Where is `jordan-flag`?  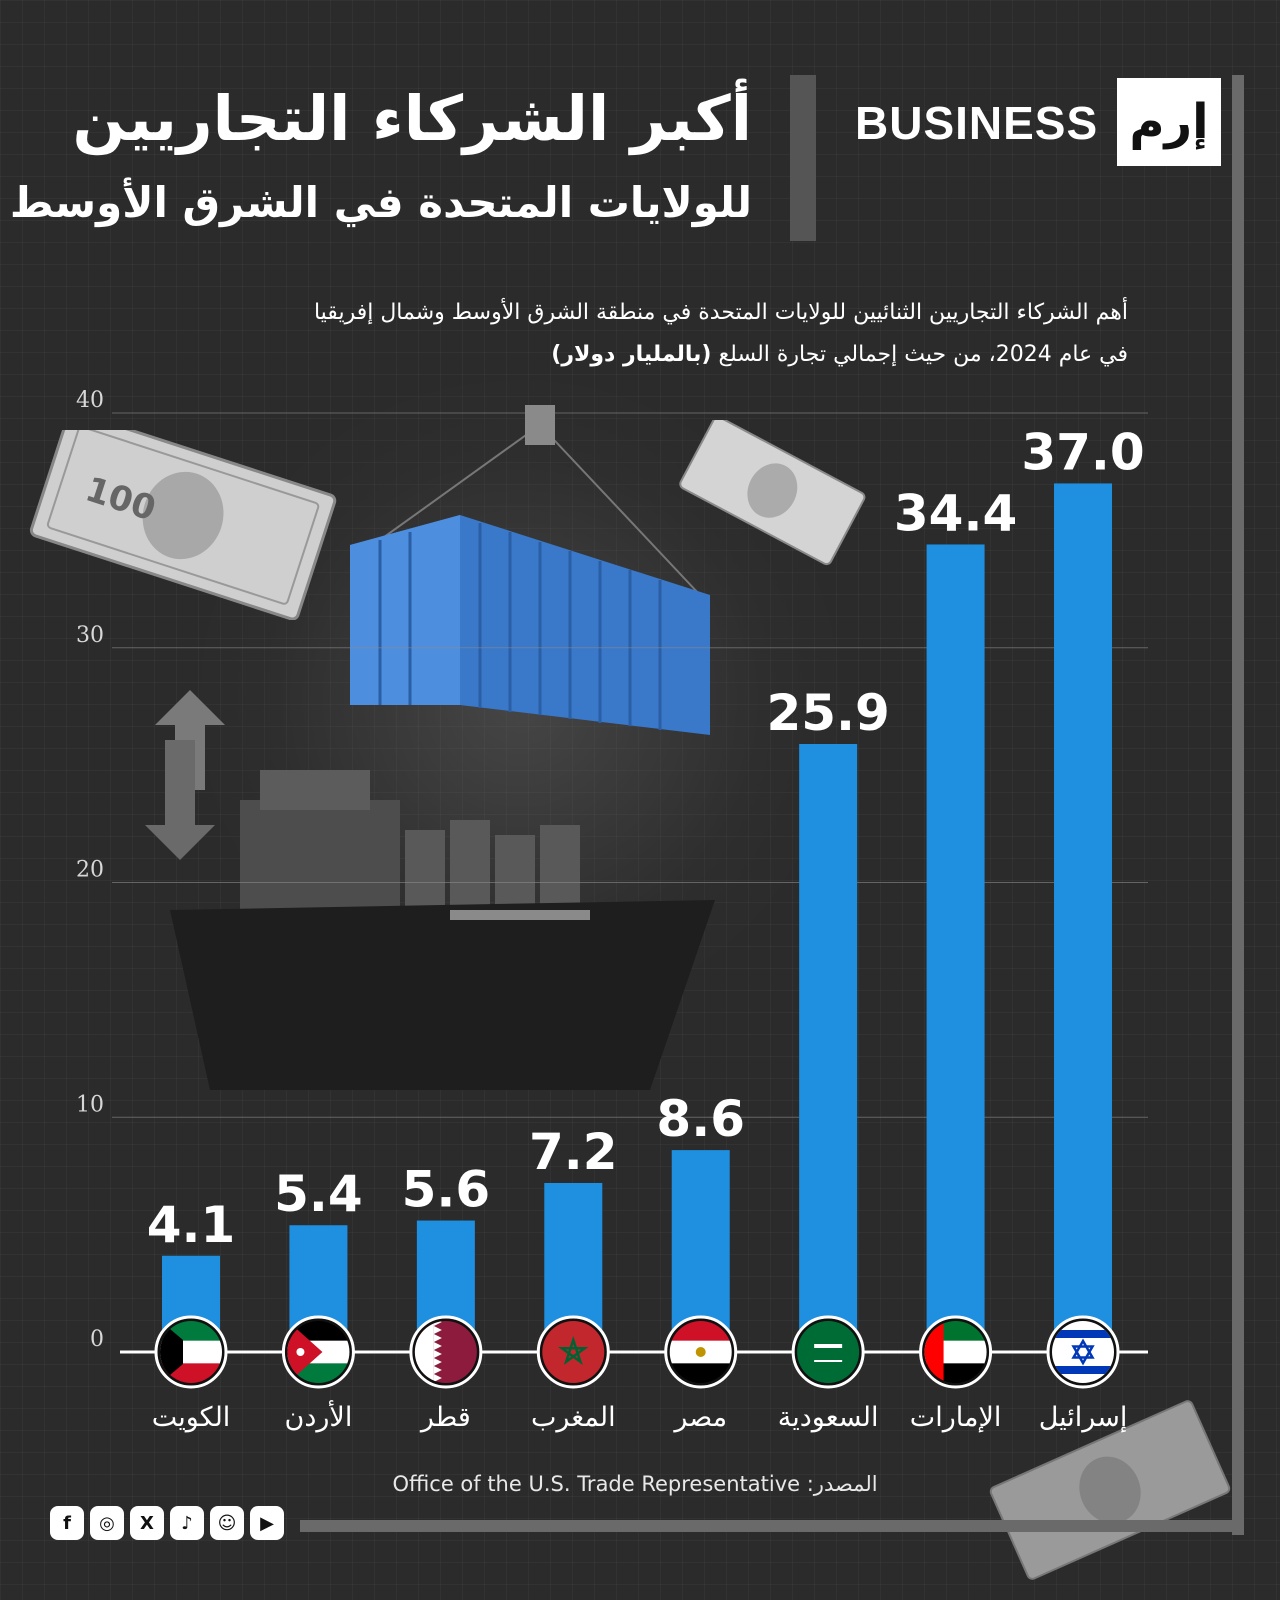 jordan-flag is located at coordinates (318, 1352).